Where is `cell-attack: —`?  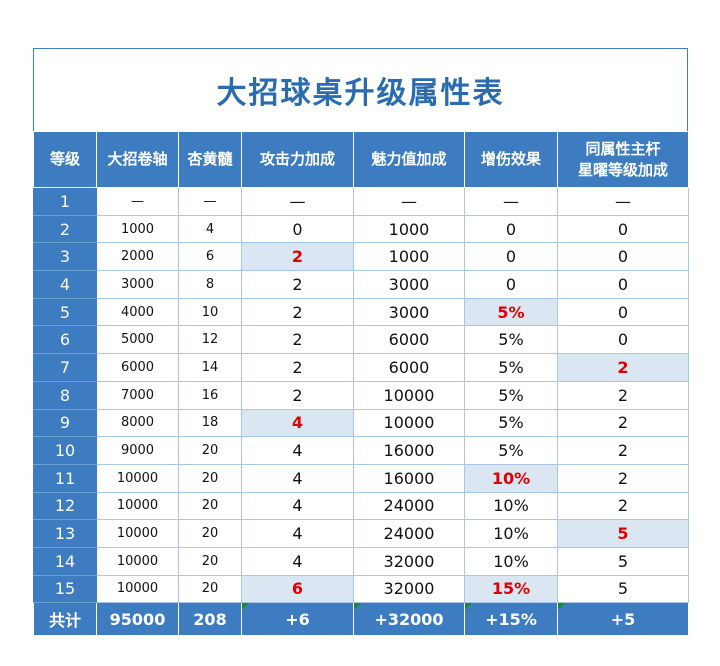 cell-attack: — is located at coordinates (297, 201).